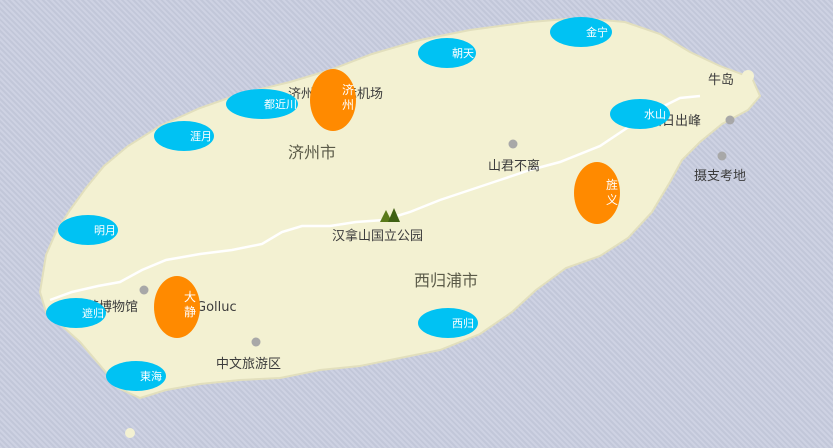 The image size is (833, 448). Describe the element at coordinates (597, 32) in the screenshot. I see `marker-label: 金宁` at that location.